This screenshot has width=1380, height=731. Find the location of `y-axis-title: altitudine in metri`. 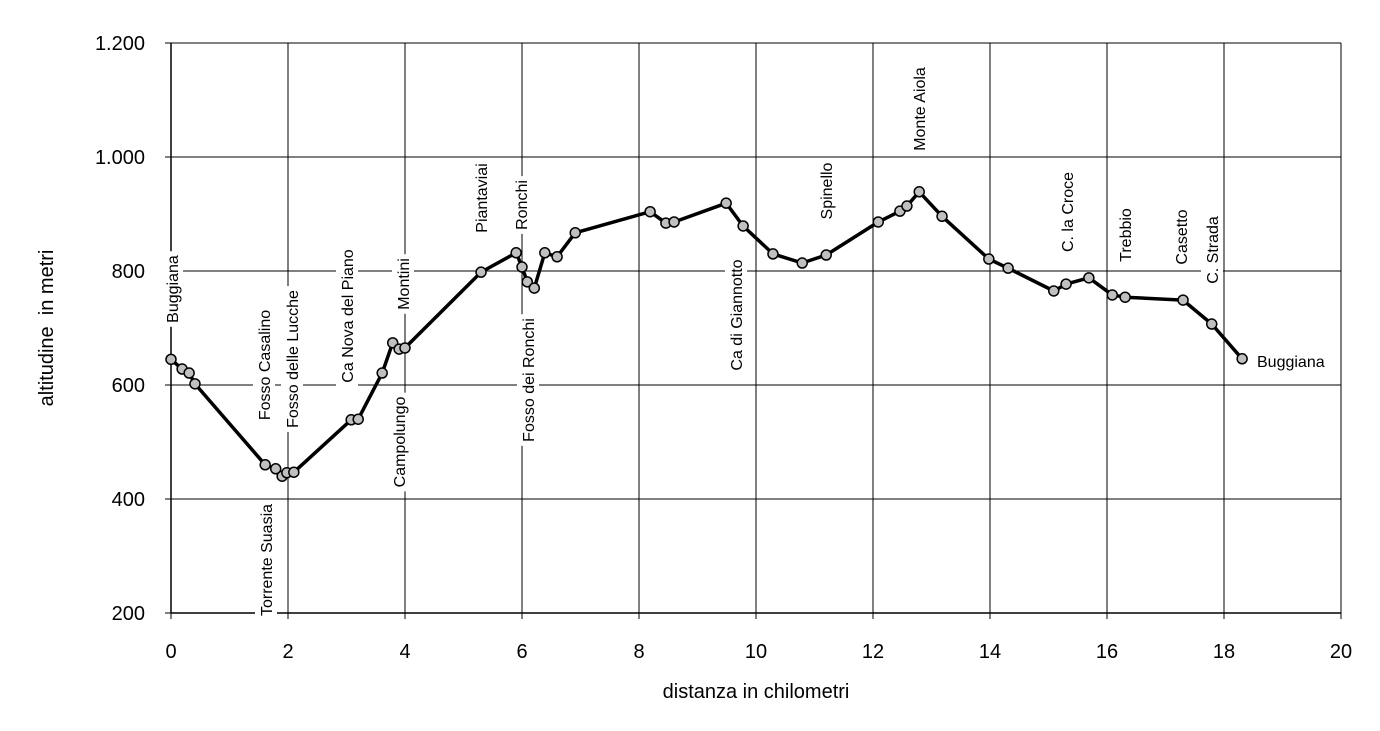

y-axis-title: altitudine in metri is located at coordinates (47, 328).